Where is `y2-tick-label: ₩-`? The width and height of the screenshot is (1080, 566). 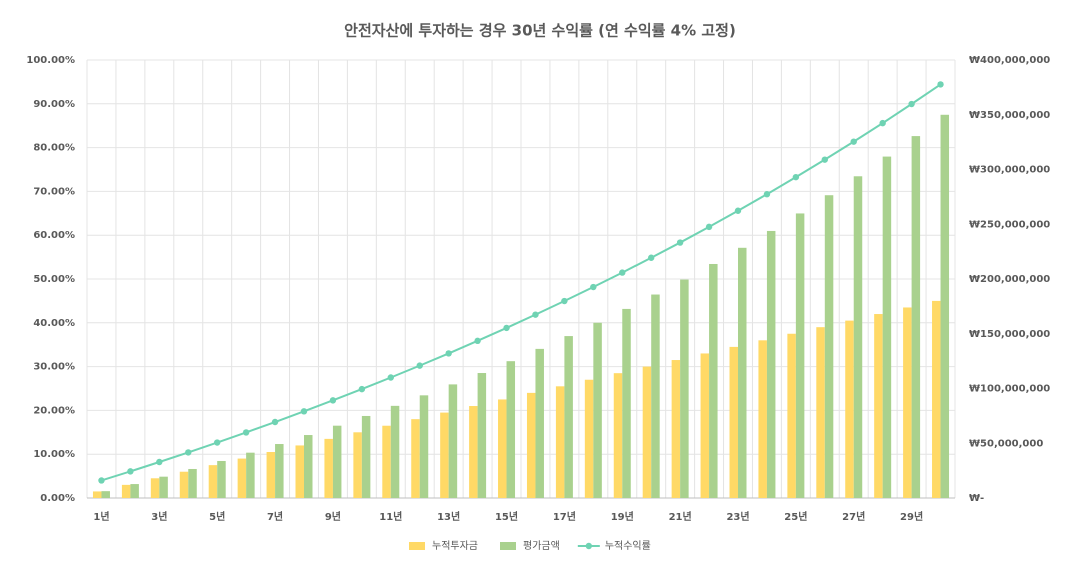
y2-tick-label: ₩- is located at coordinates (976, 498).